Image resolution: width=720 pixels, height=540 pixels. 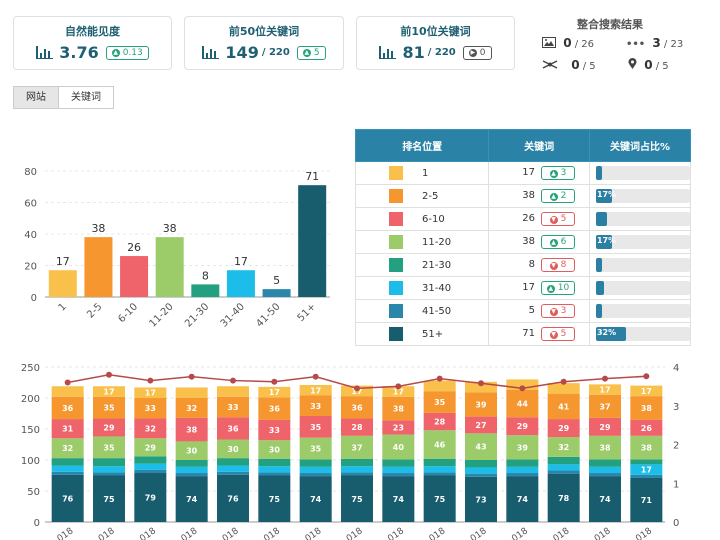 What do you see at coordinates (557, 265) in the screenshot?
I see `keyword-change-badge: ▼ 8` at bounding box center [557, 265].